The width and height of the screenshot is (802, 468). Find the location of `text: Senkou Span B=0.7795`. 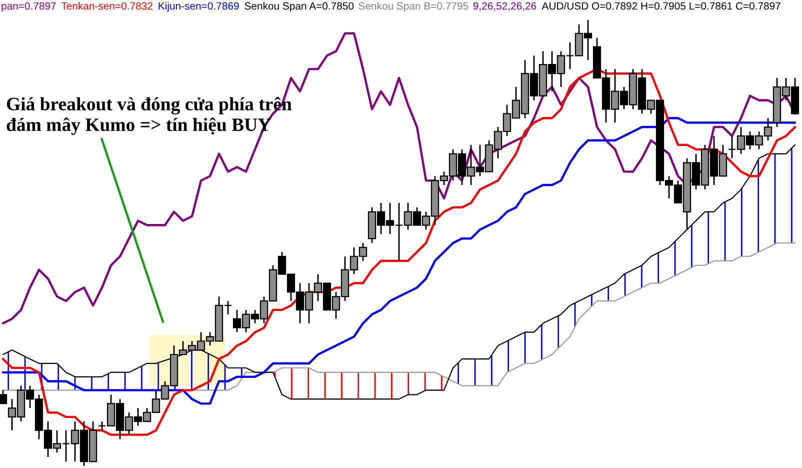

text: Senkou Span B=0.7795 is located at coordinates (413, 7).